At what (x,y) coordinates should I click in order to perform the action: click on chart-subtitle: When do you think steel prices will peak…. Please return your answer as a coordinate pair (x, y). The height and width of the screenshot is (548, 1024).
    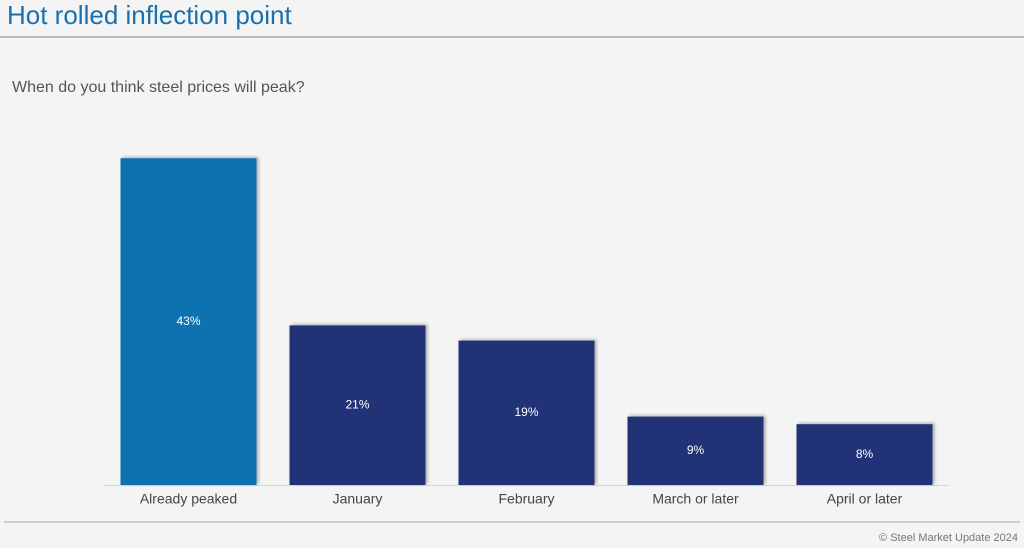
    Looking at the image, I should click on (158, 87).